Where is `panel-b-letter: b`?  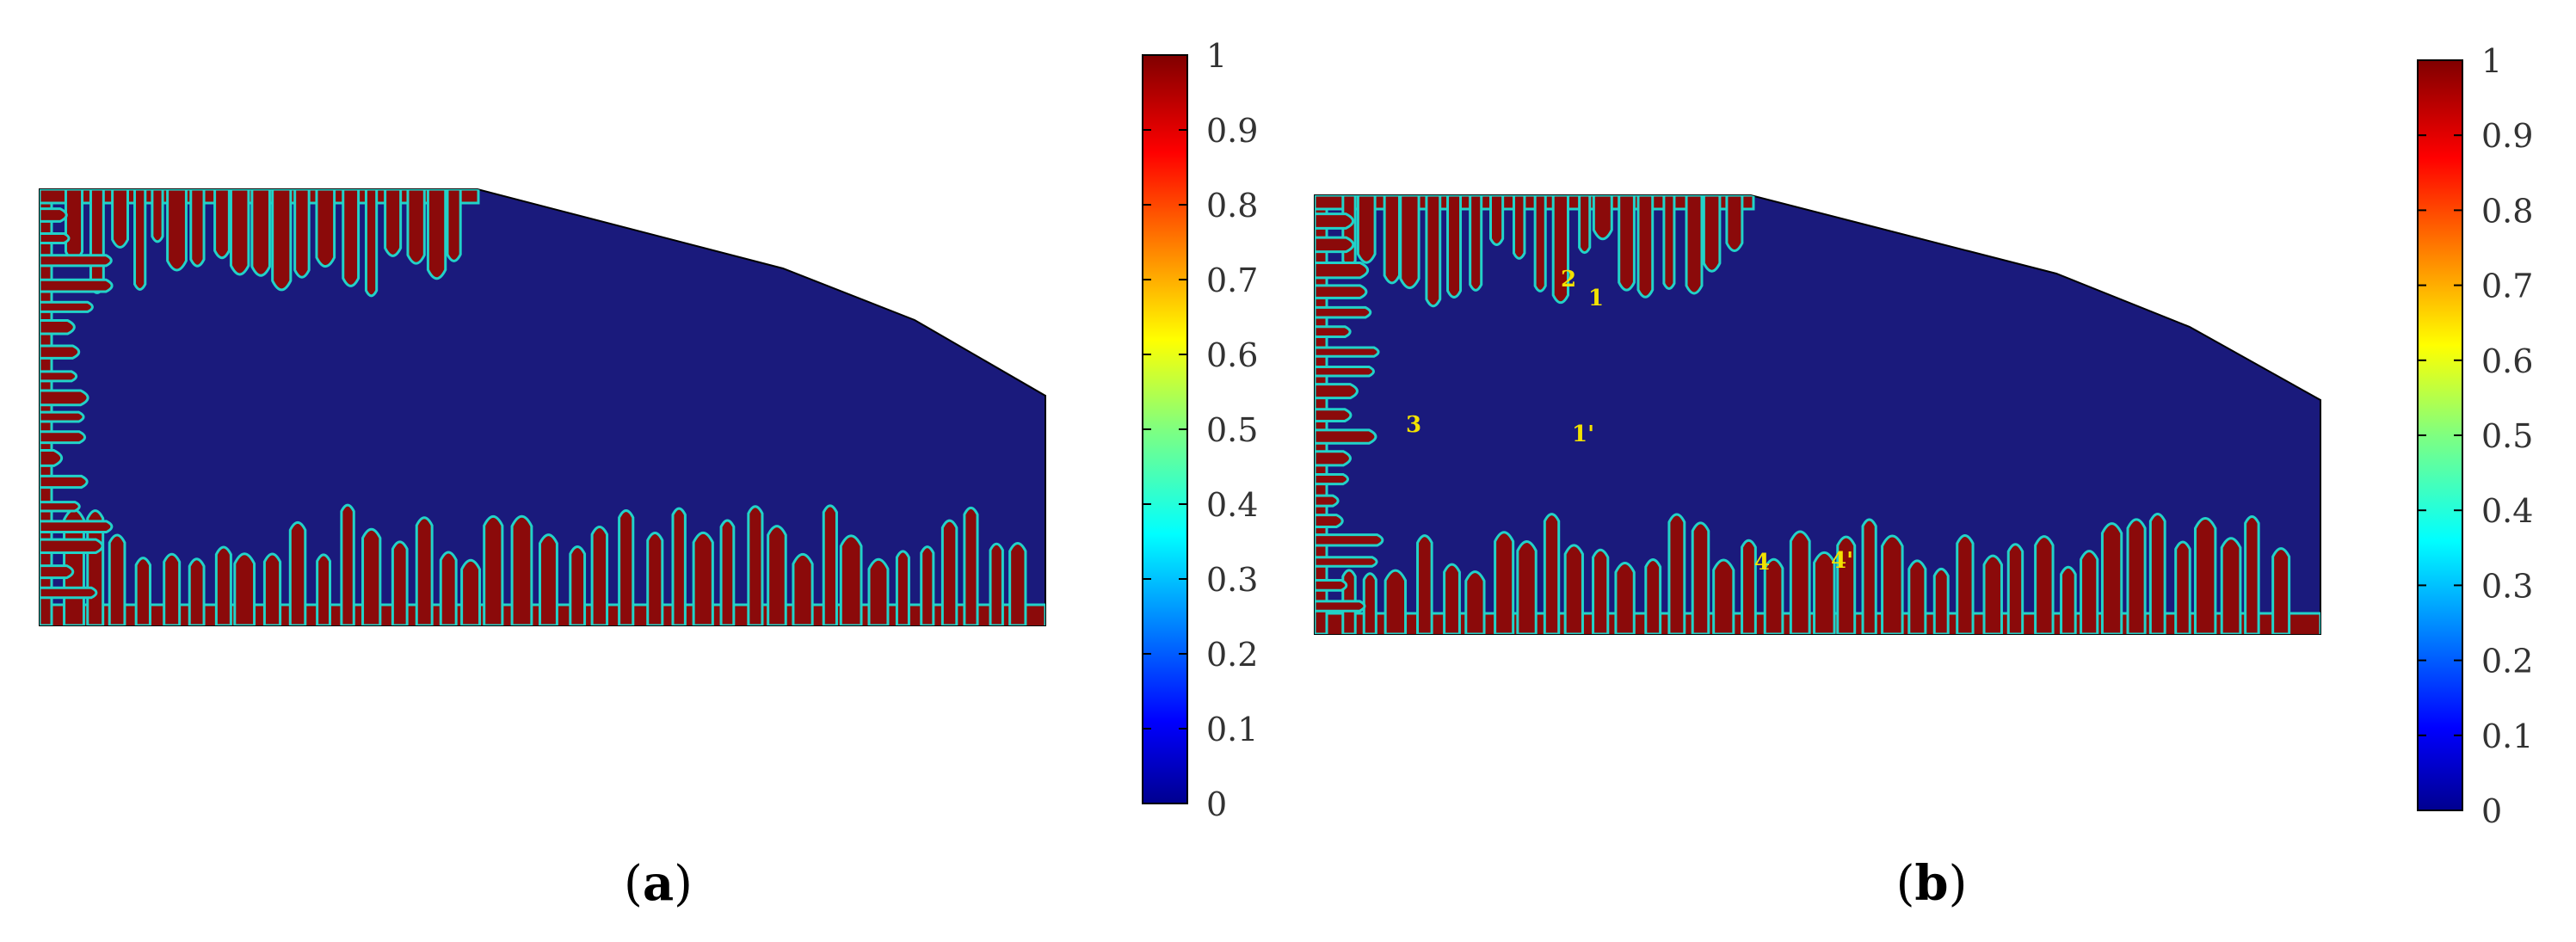 panel-b-letter: b is located at coordinates (1931, 884).